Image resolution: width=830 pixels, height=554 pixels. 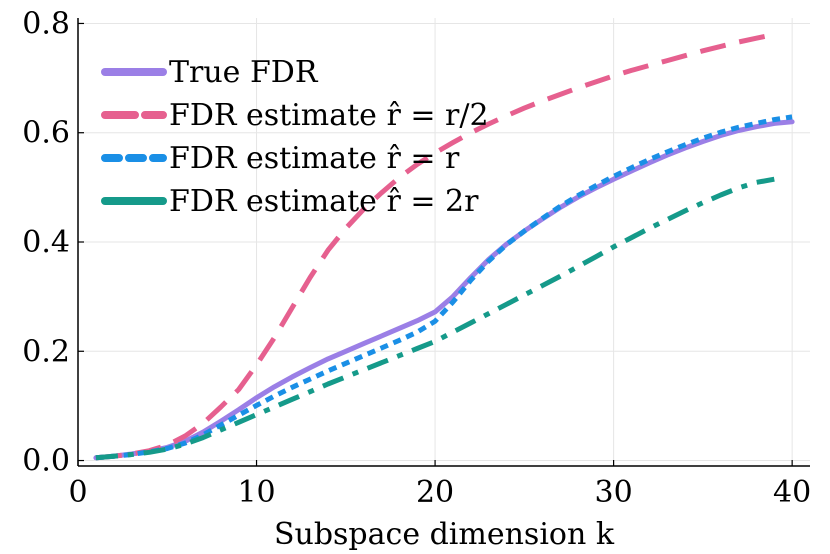 I want to click on y-tick-label: 0.2, so click(x=46, y=351).